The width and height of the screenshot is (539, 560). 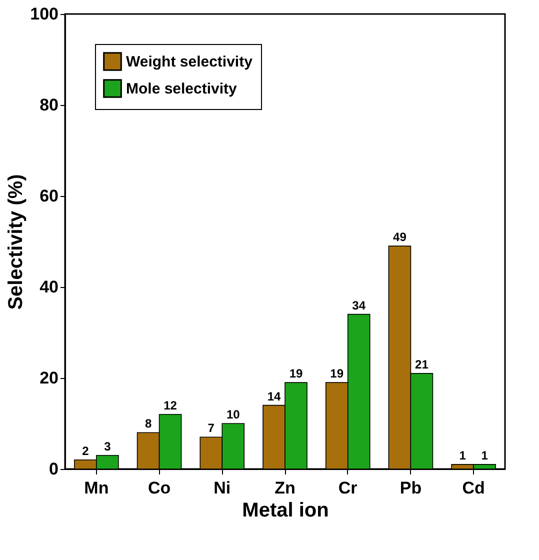 What do you see at coordinates (182, 89) in the screenshot?
I see `legend-label: Mole selectivity` at bounding box center [182, 89].